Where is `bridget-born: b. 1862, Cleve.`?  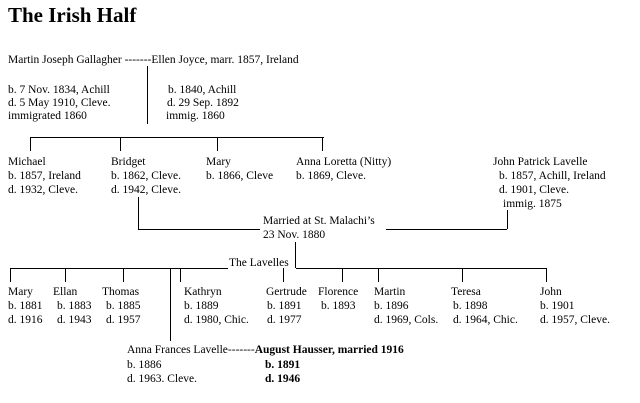
bridget-born: b. 1862, Cleve. is located at coordinates (146, 176).